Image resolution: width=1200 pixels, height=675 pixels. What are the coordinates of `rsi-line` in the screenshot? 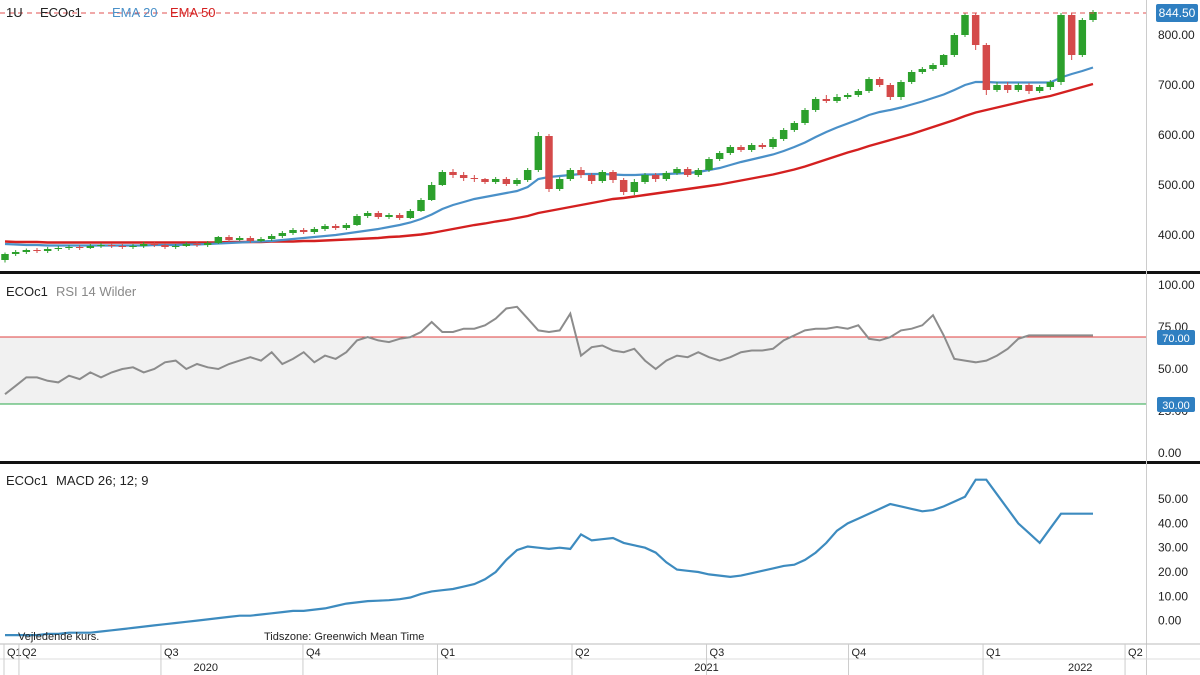 It's located at (548, 350).